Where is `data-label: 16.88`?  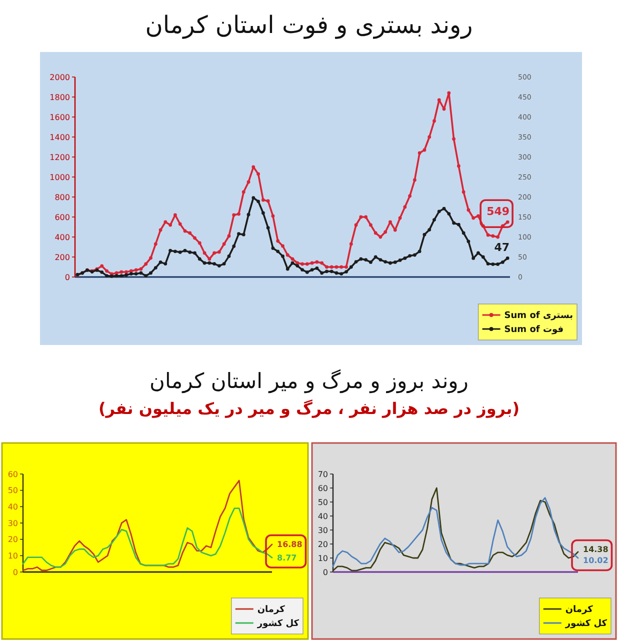 data-label: 16.88 is located at coordinates (289, 545).